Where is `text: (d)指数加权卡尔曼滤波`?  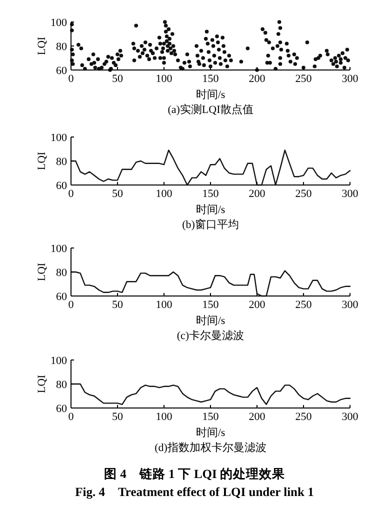 text: (d)指数加权卡尔曼滤波 is located at coordinates (210, 447).